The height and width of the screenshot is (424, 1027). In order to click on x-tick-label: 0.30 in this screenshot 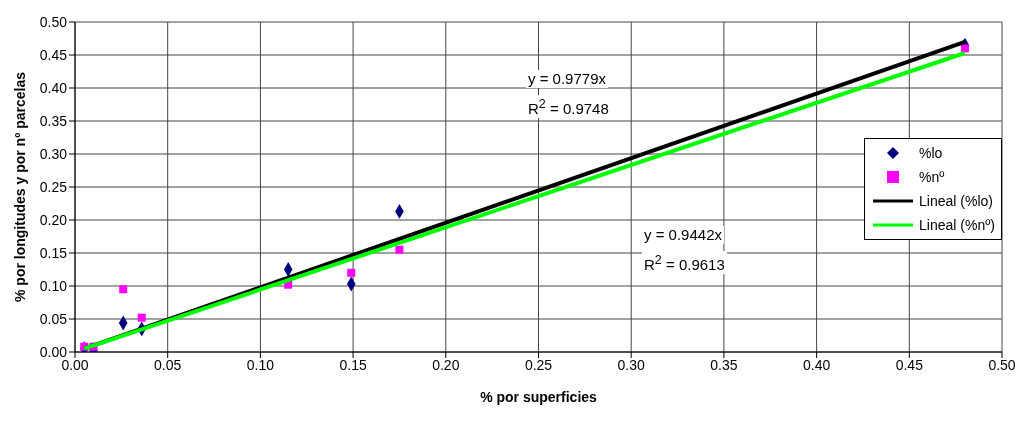, I will do `click(631, 364)`.